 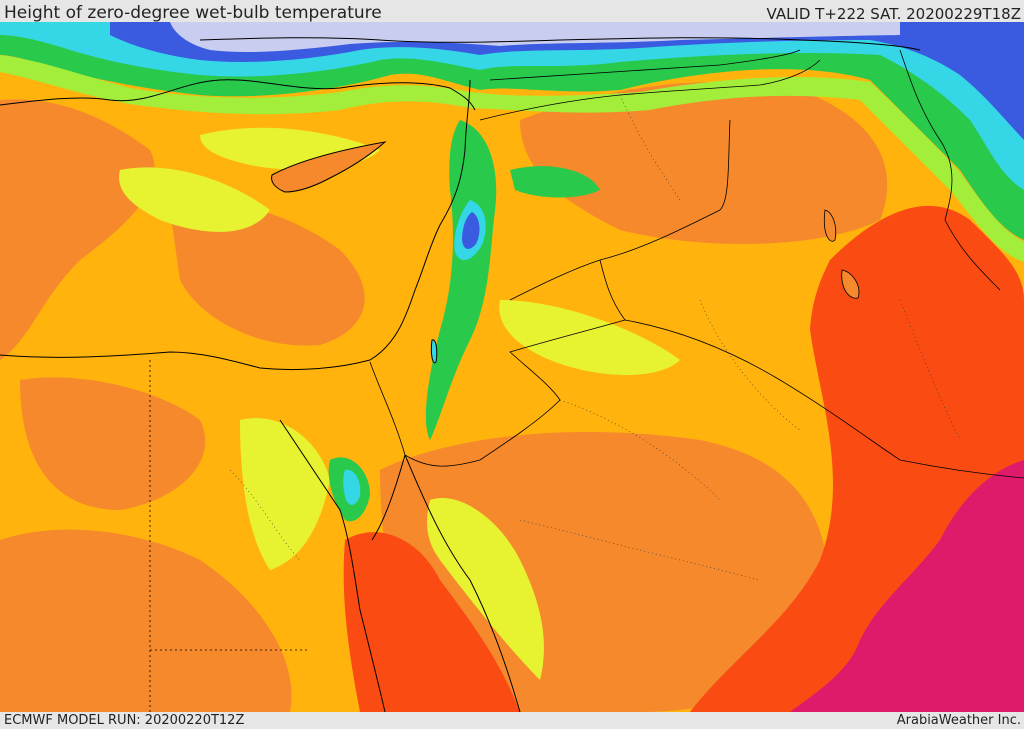 I want to click on field-yellow-jordan, so click(x=589, y=337).